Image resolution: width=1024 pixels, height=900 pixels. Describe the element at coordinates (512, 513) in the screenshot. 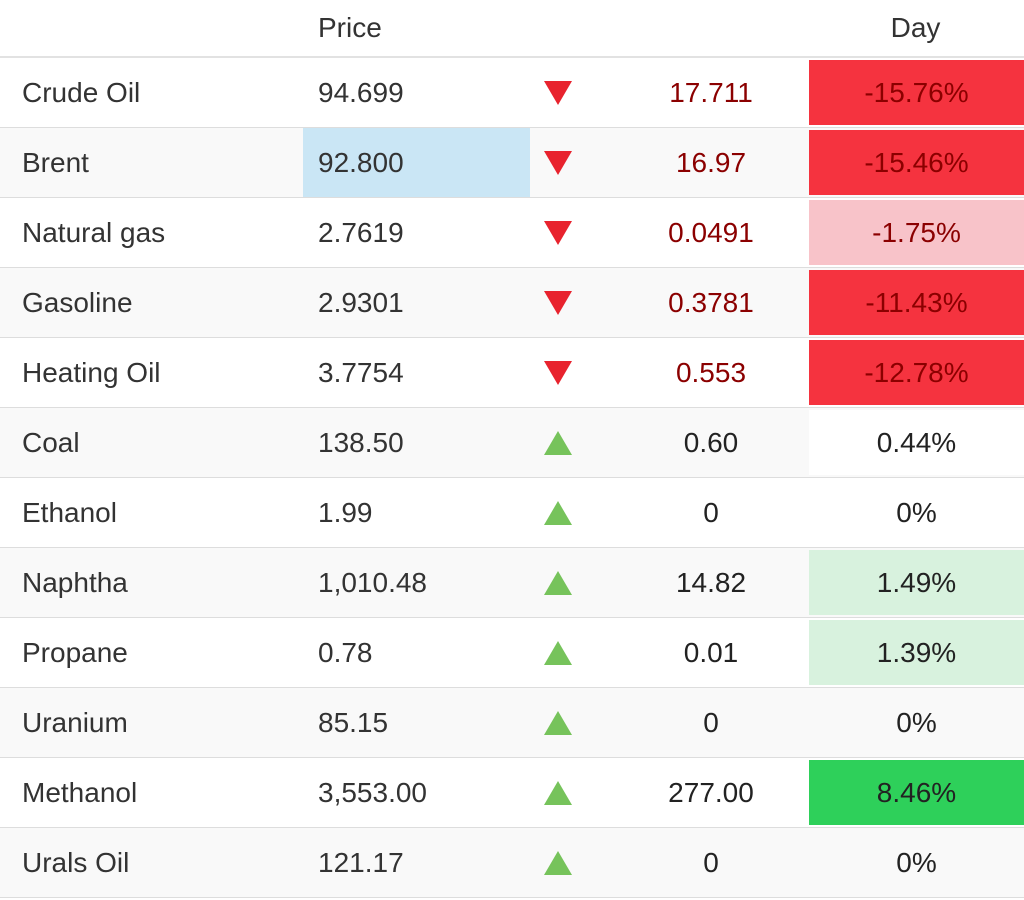

I see `table-row: Ethanol 1.99 0 0%` at that location.